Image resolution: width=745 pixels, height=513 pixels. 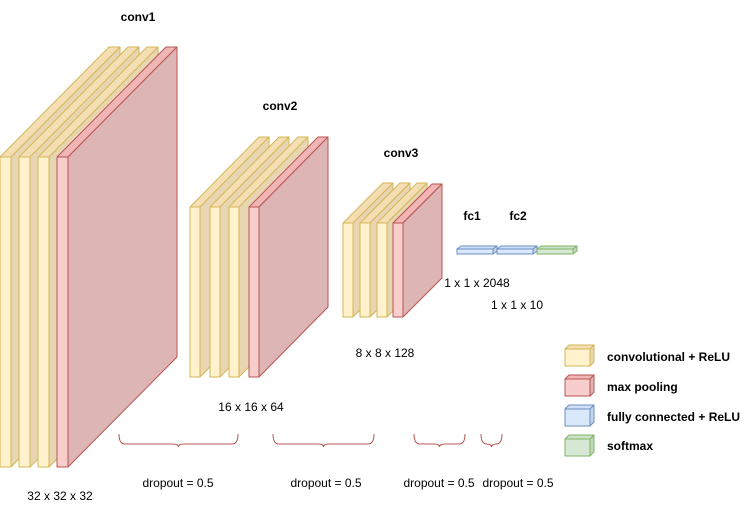 I want to click on fc2-block-front, so click(x=515, y=251).